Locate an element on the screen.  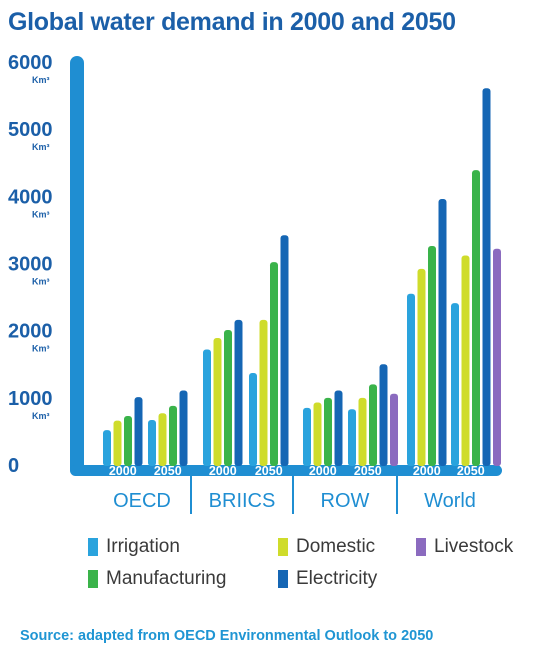
x-axis is located at coordinates (286, 470).